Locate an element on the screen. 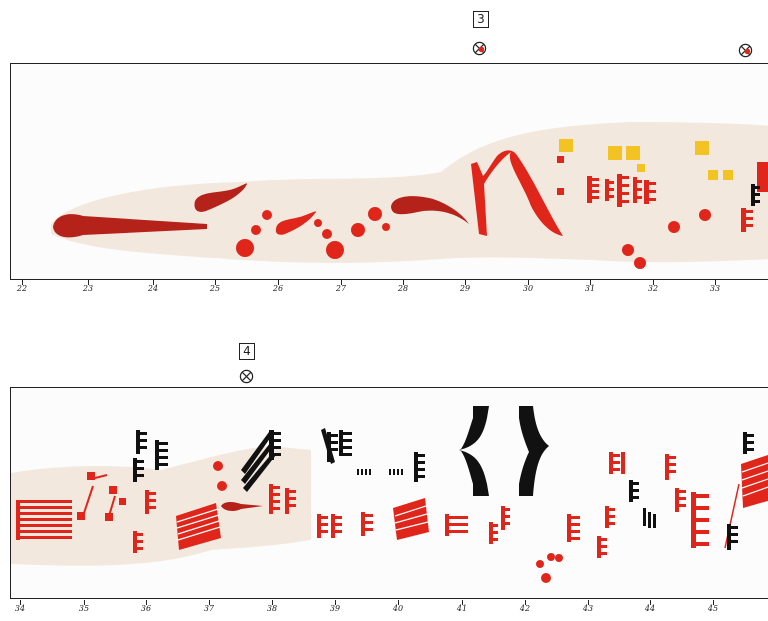 The image size is (768, 621). measure-label: 43 is located at coordinates (588, 608).